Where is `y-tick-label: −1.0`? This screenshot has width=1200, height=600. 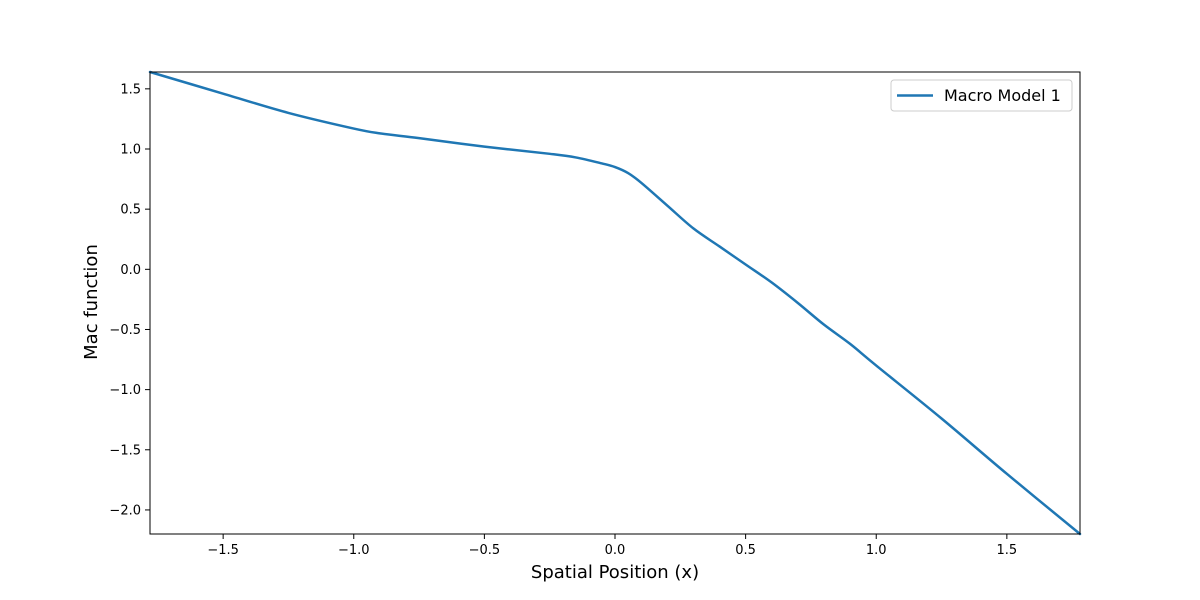
y-tick-label: −1.0 is located at coordinates (125, 390).